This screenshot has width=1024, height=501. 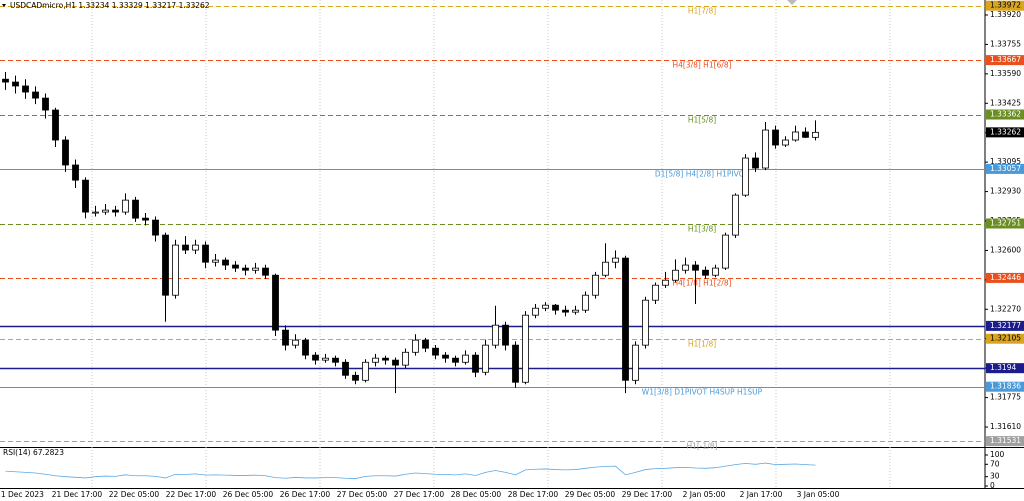 I want to click on menu-arrow, so click(x=4, y=5).